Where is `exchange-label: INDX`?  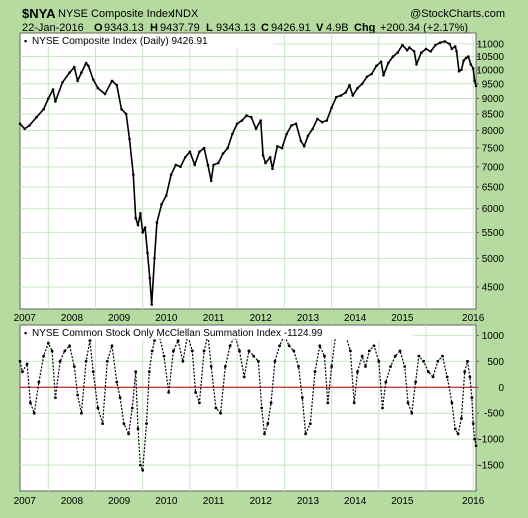
exchange-label: INDX is located at coordinates (185, 14).